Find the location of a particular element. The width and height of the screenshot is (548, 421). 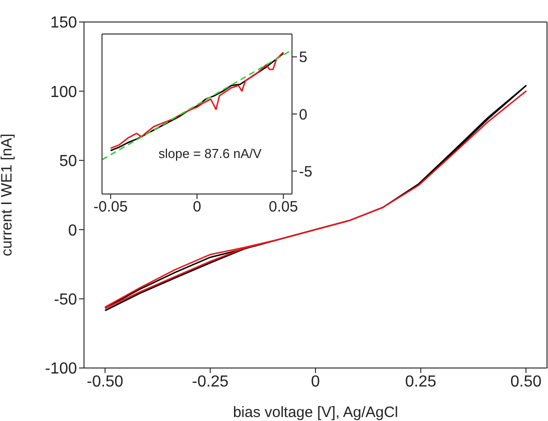

x-tick-label: 0.50 is located at coordinates (526, 381).